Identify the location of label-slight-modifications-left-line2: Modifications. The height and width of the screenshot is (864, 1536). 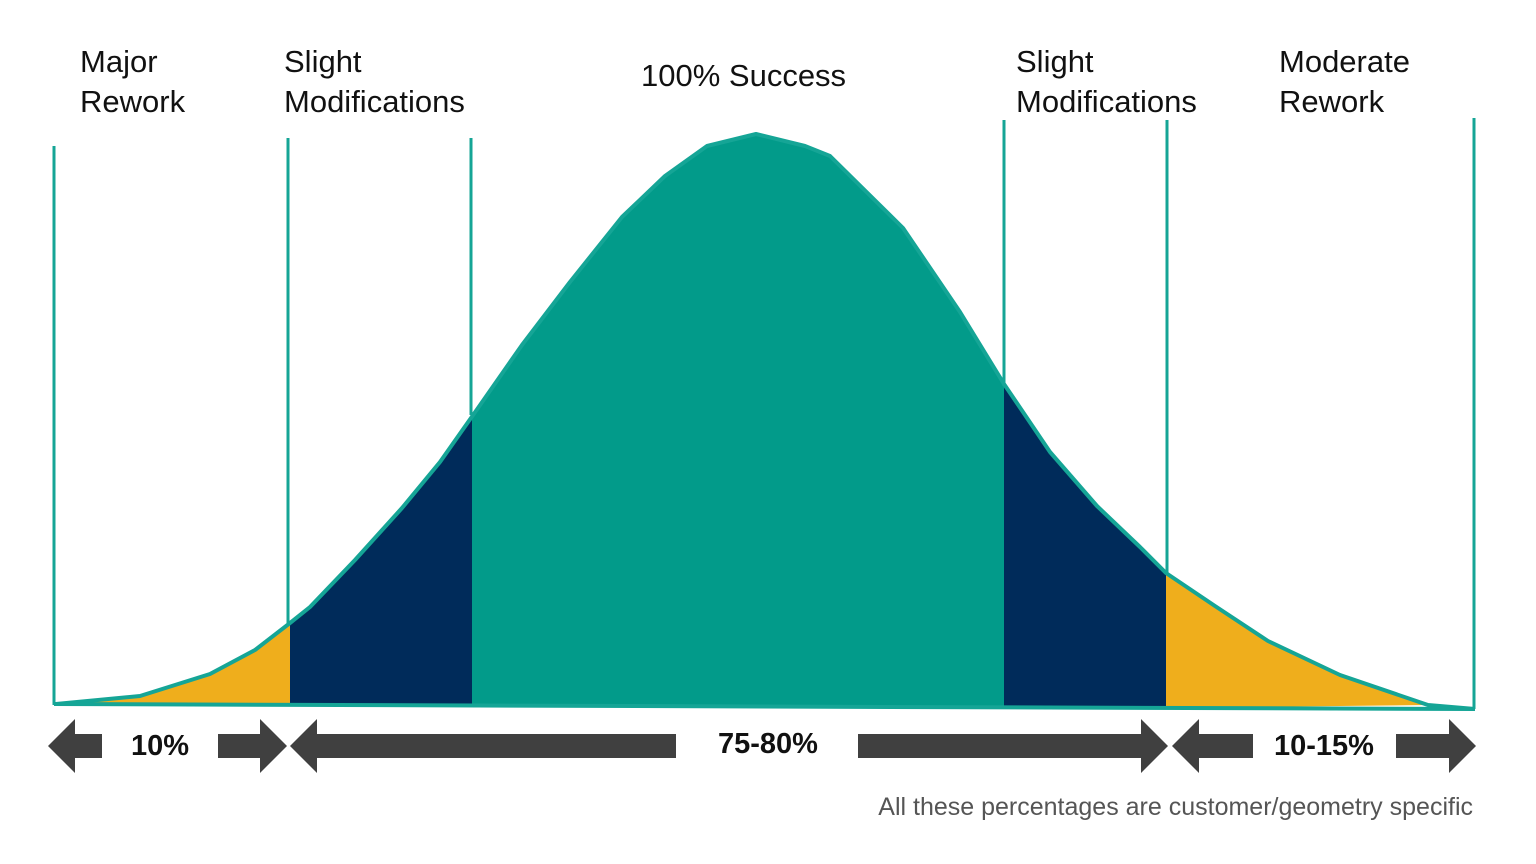
(374, 101).